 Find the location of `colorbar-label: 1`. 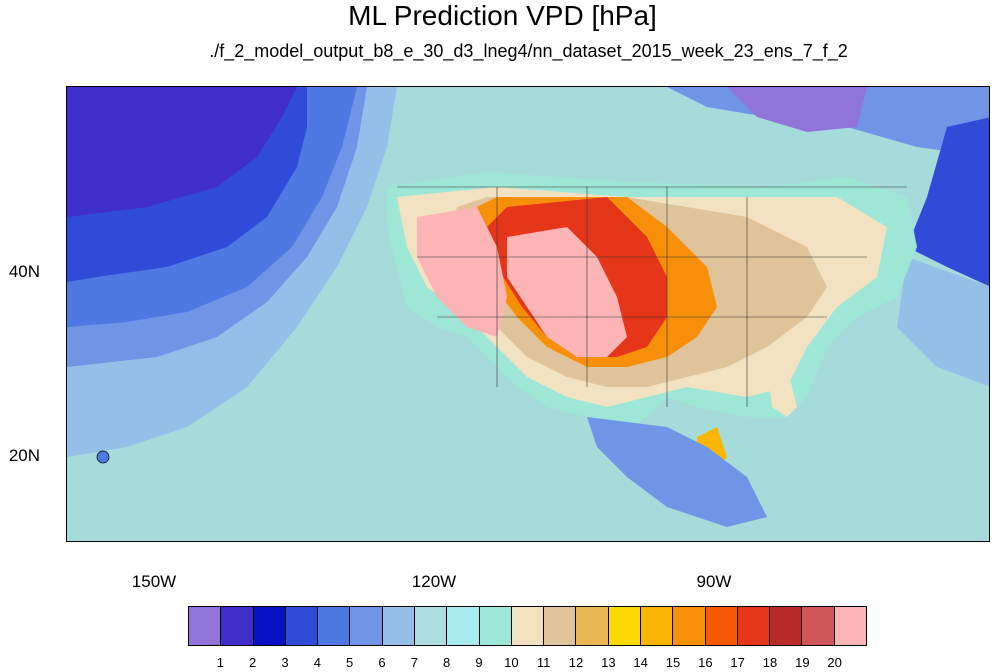

colorbar-label: 1 is located at coordinates (220, 662).